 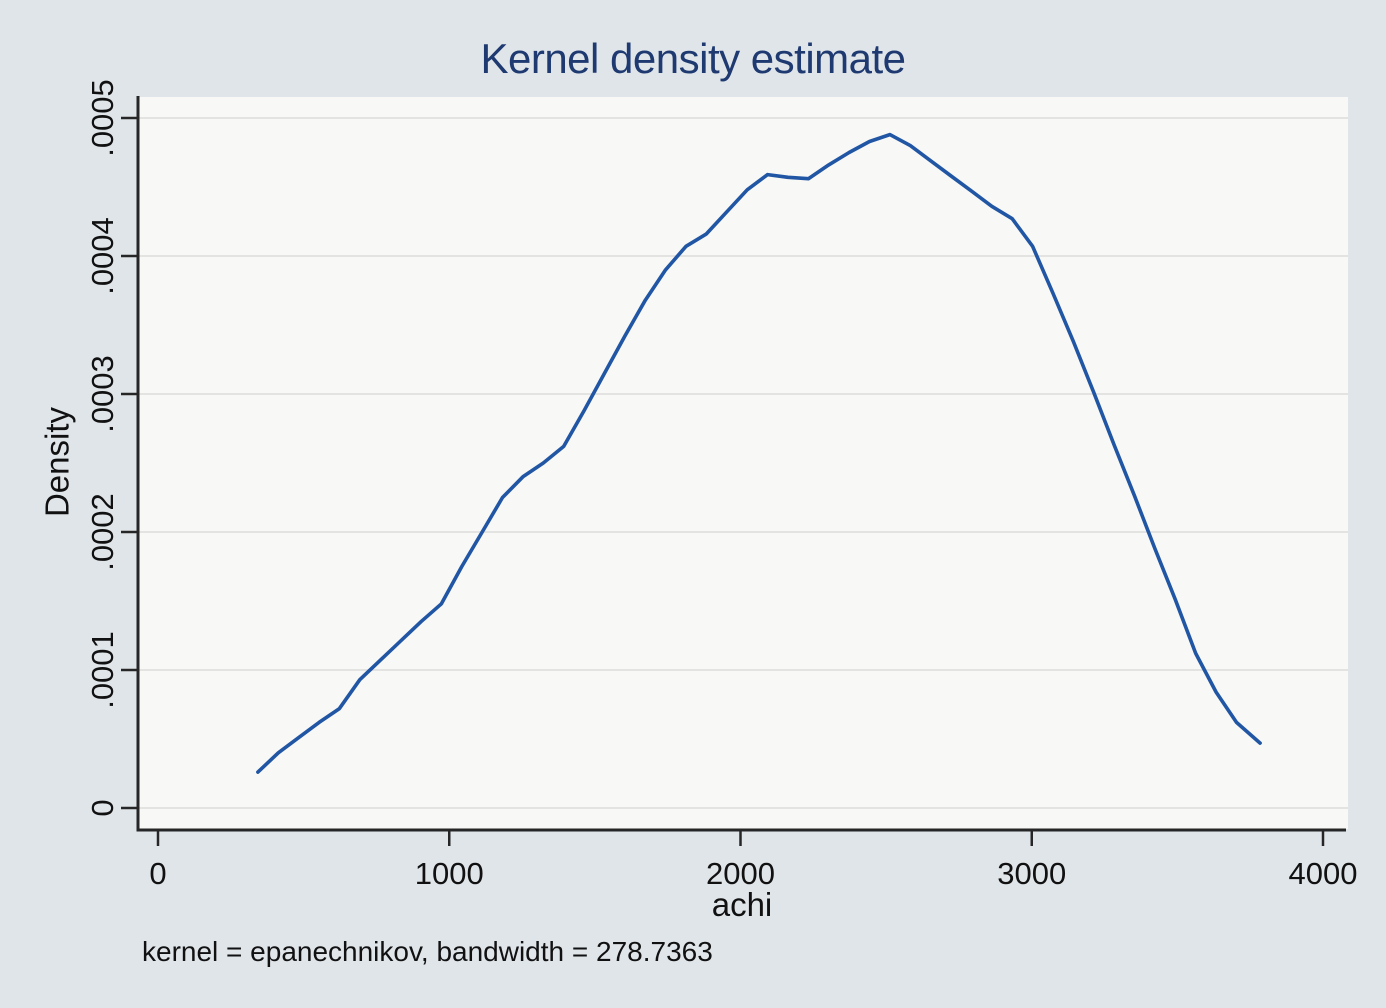 What do you see at coordinates (102, 394) in the screenshot?
I see `y-tick-label: .0003` at bounding box center [102, 394].